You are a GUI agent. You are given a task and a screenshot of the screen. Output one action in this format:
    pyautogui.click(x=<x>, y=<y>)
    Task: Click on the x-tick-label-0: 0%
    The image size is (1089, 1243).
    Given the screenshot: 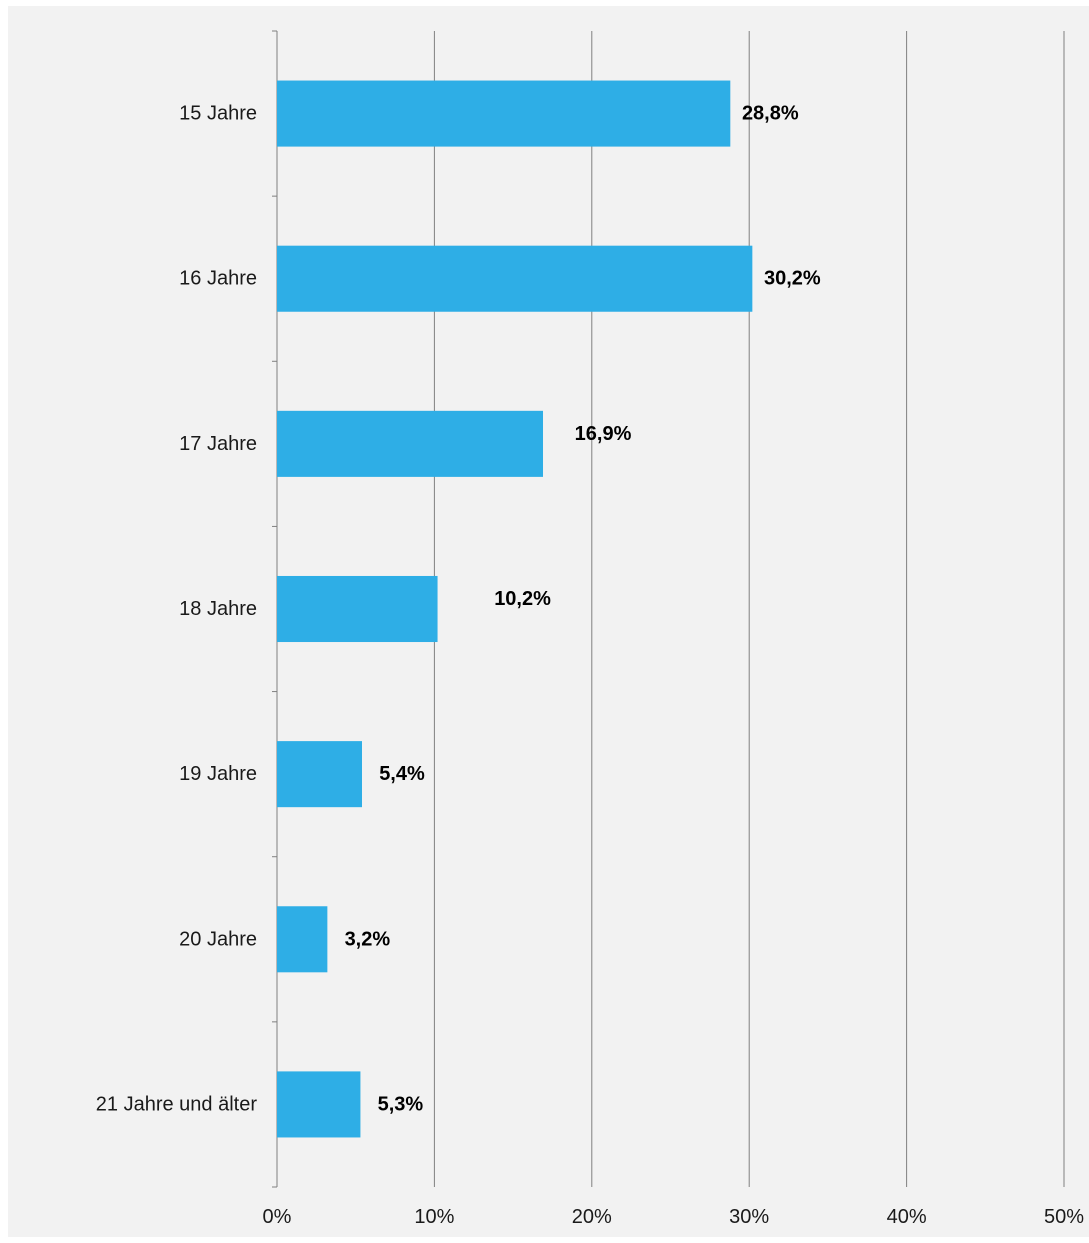 What is the action you would take?
    pyautogui.click(x=277, y=1217)
    